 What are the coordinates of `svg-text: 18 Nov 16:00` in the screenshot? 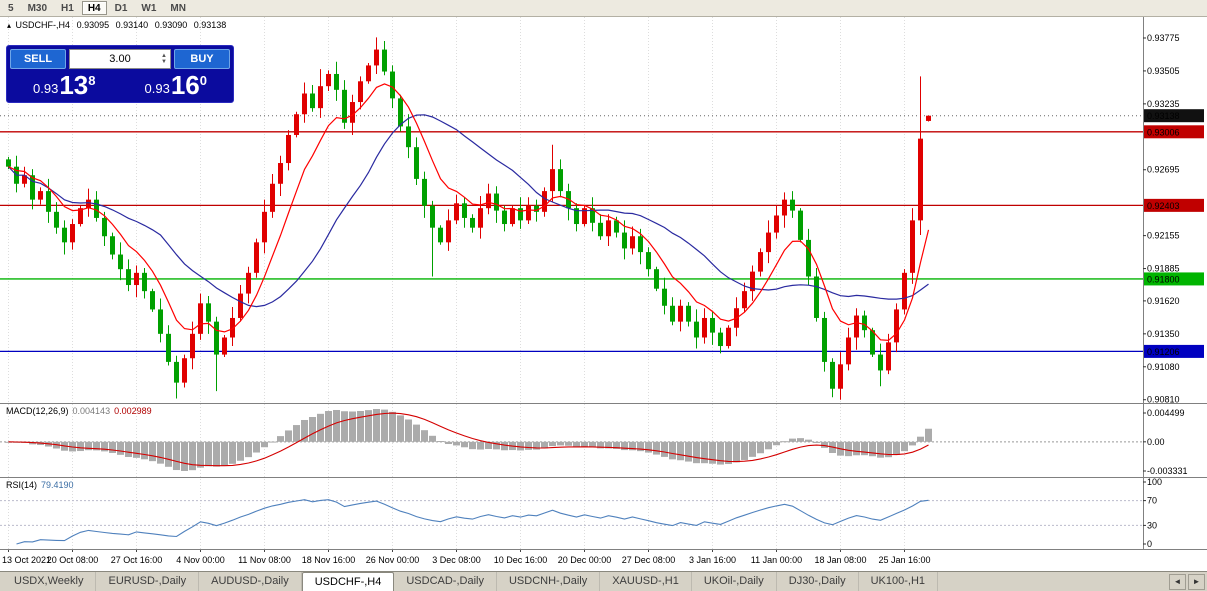 It's located at (329, 560).